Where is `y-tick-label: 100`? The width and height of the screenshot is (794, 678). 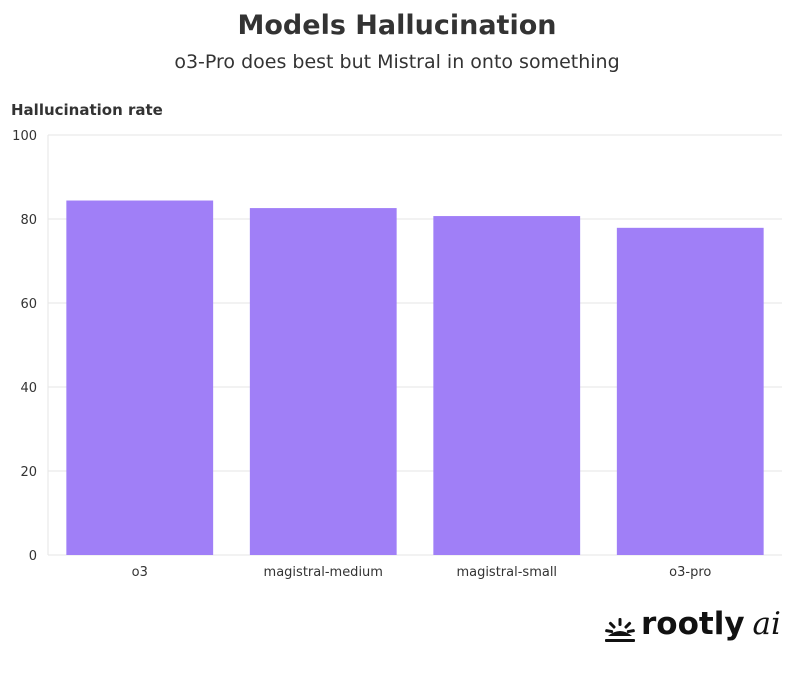 y-tick-label: 100 is located at coordinates (24, 136).